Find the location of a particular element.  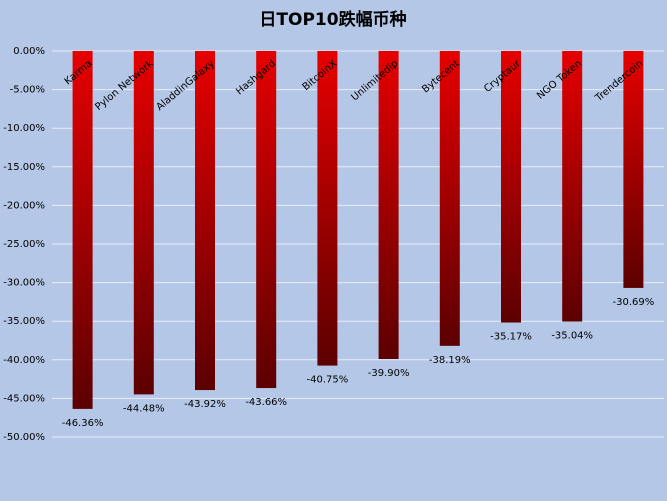

value-label: -30.69% is located at coordinates (634, 302).